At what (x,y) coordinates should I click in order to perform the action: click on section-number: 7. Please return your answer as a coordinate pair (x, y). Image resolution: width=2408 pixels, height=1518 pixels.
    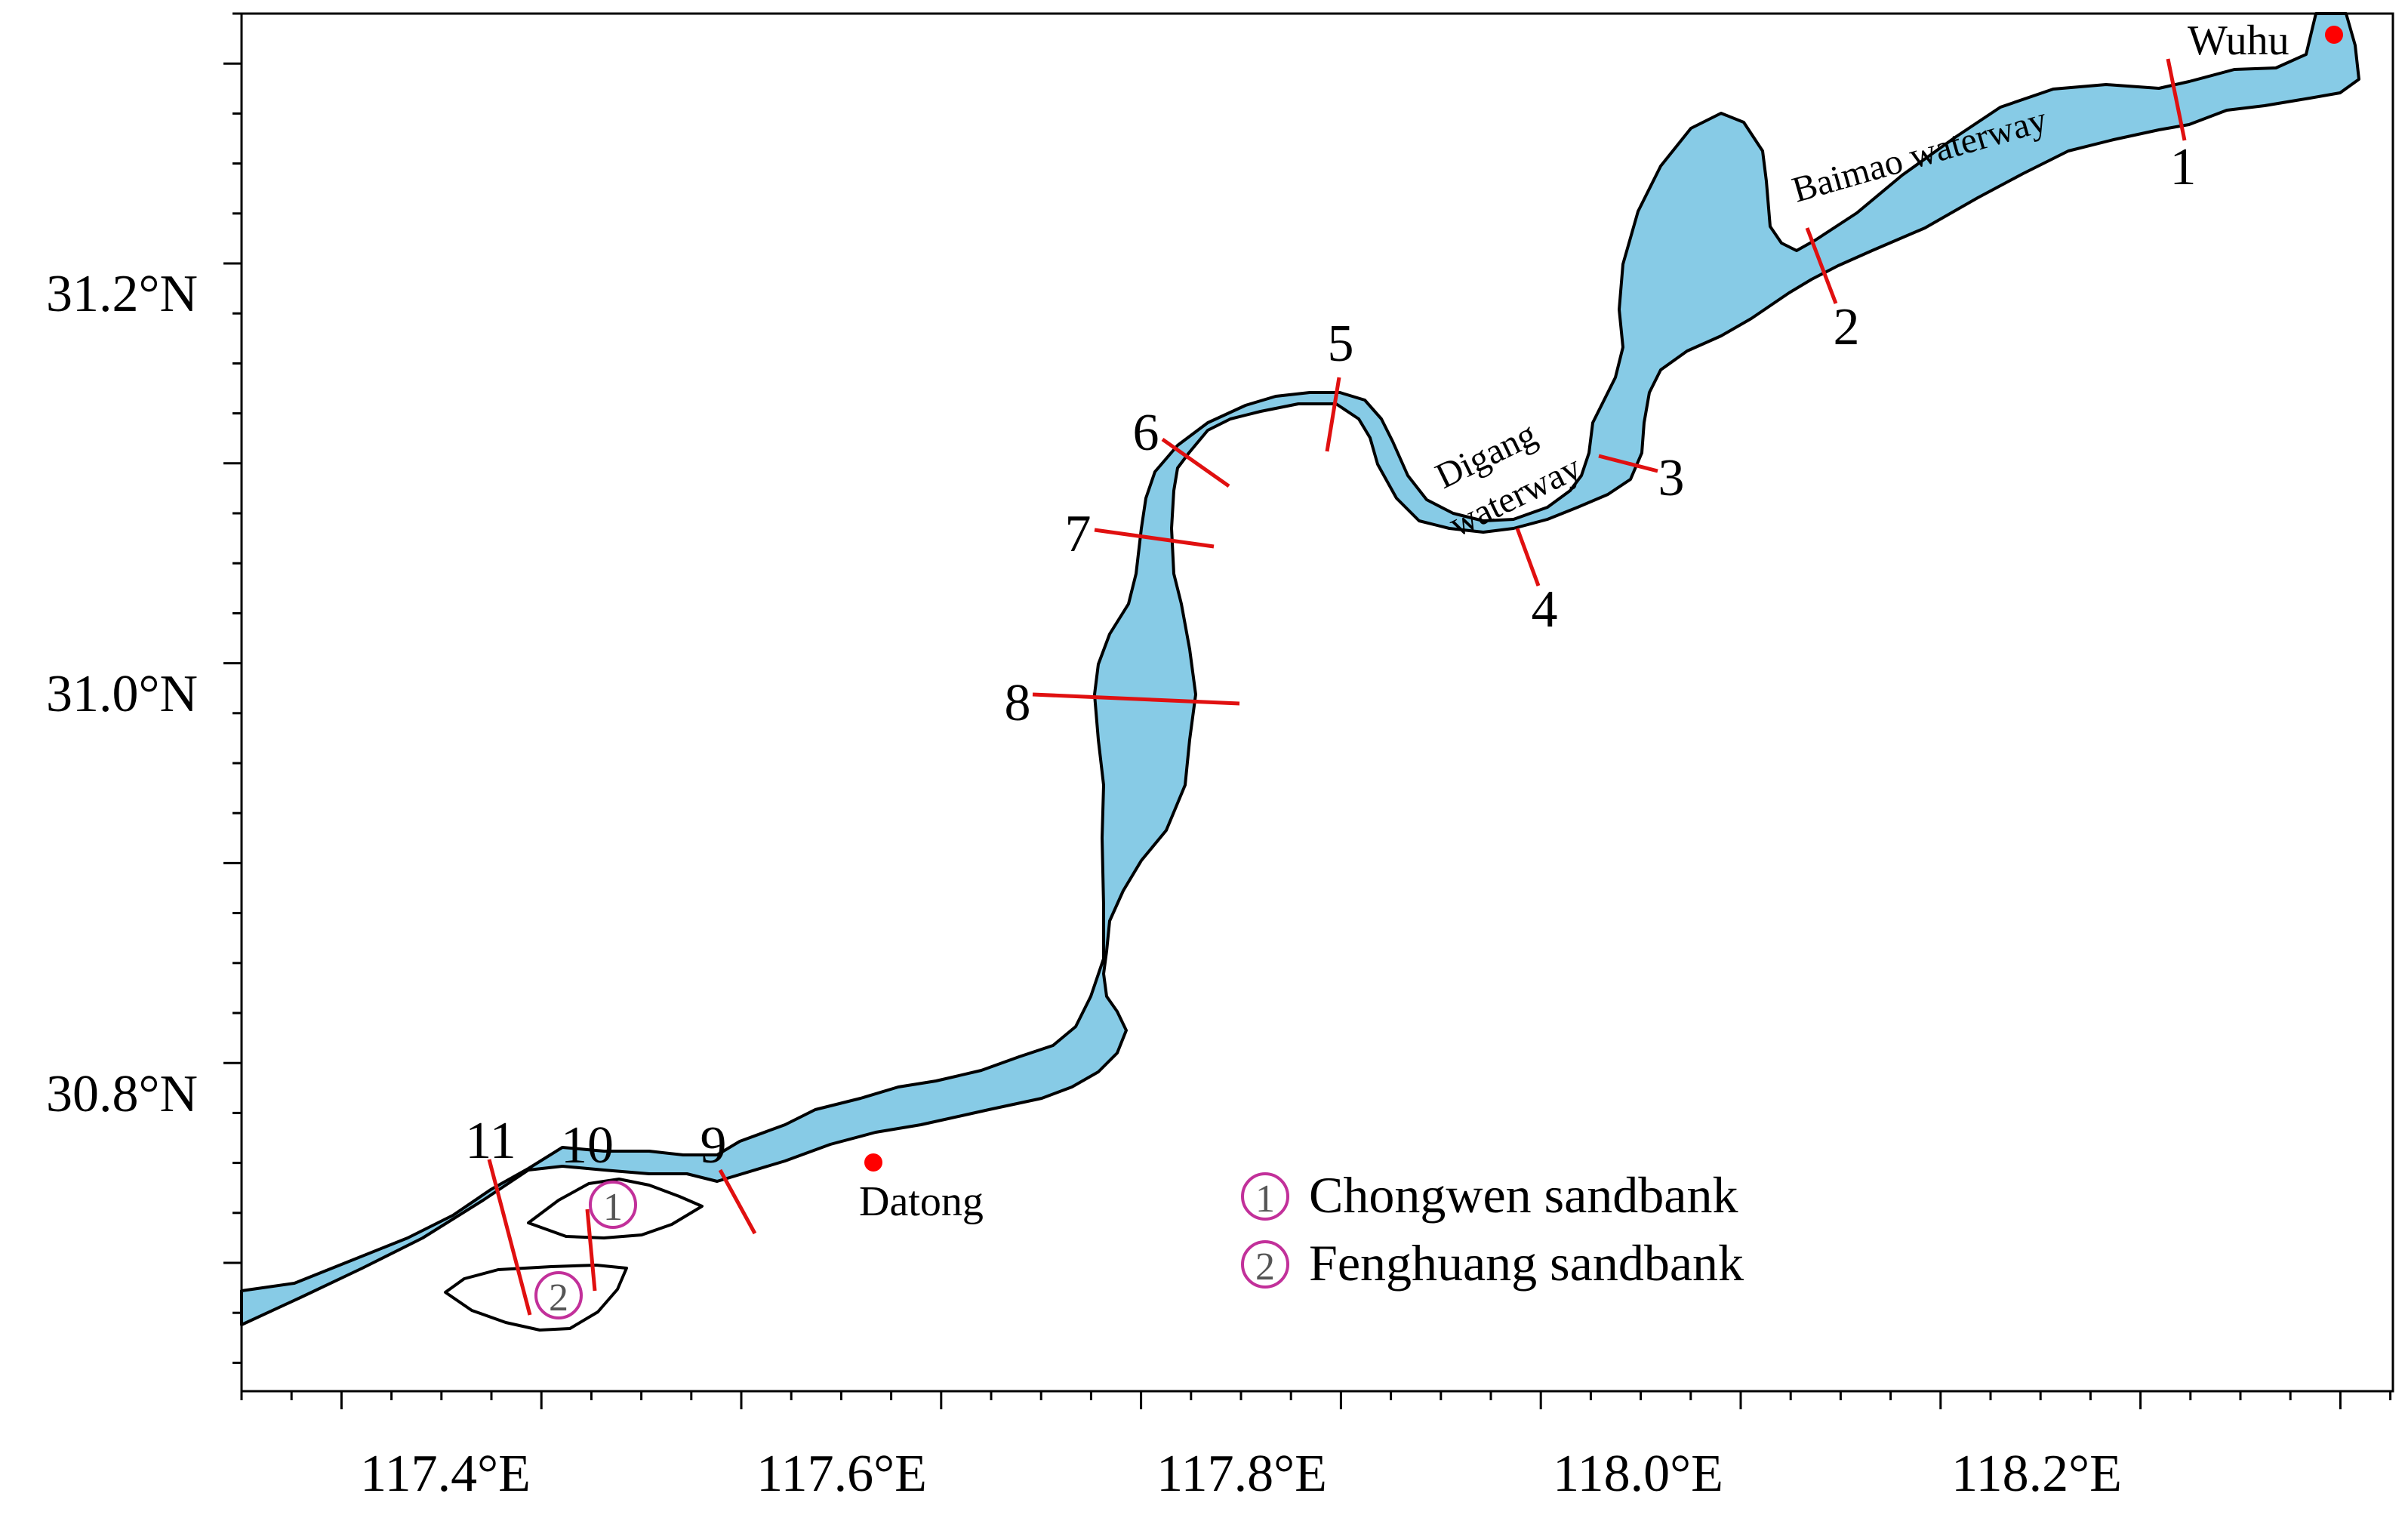
    Looking at the image, I should click on (1078, 534).